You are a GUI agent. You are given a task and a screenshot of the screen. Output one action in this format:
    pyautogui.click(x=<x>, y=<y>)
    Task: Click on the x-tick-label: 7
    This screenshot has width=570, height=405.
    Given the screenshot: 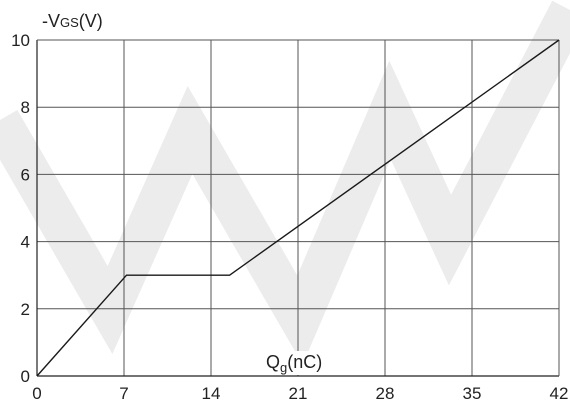 What is the action you would take?
    pyautogui.click(x=123, y=393)
    